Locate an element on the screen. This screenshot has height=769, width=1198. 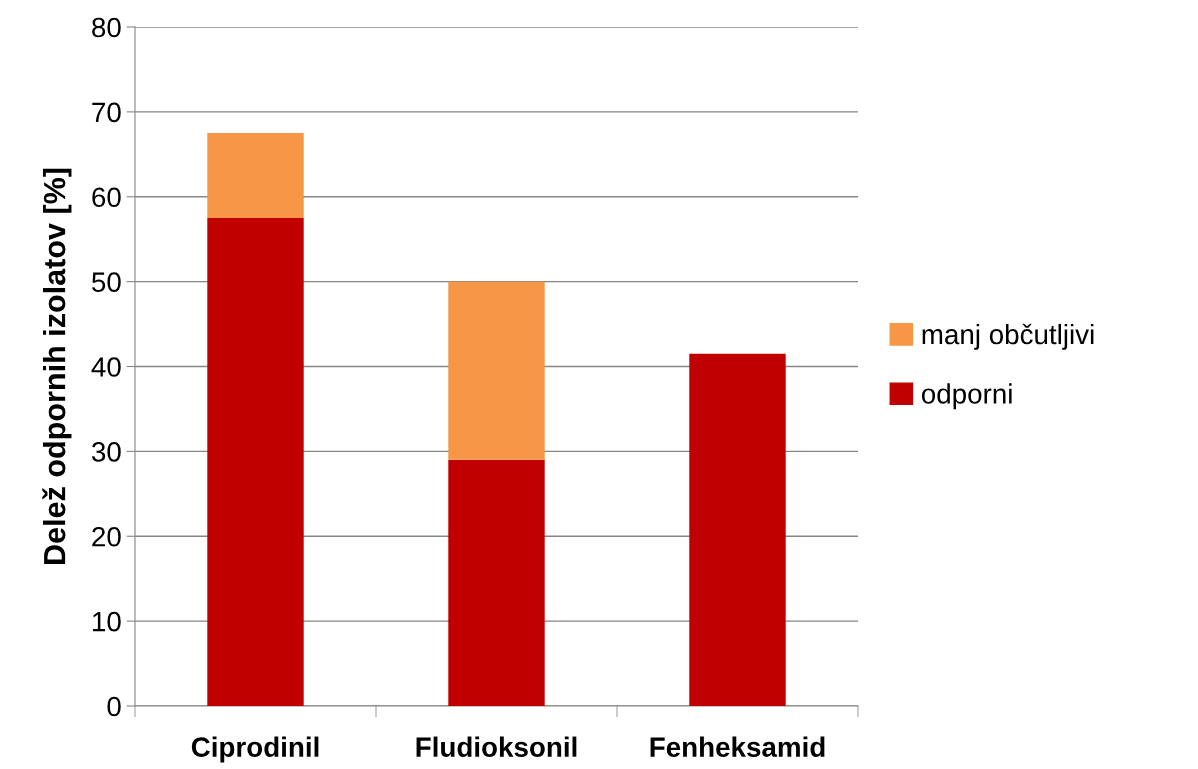
y-tick-label: 20 is located at coordinates (106, 536).